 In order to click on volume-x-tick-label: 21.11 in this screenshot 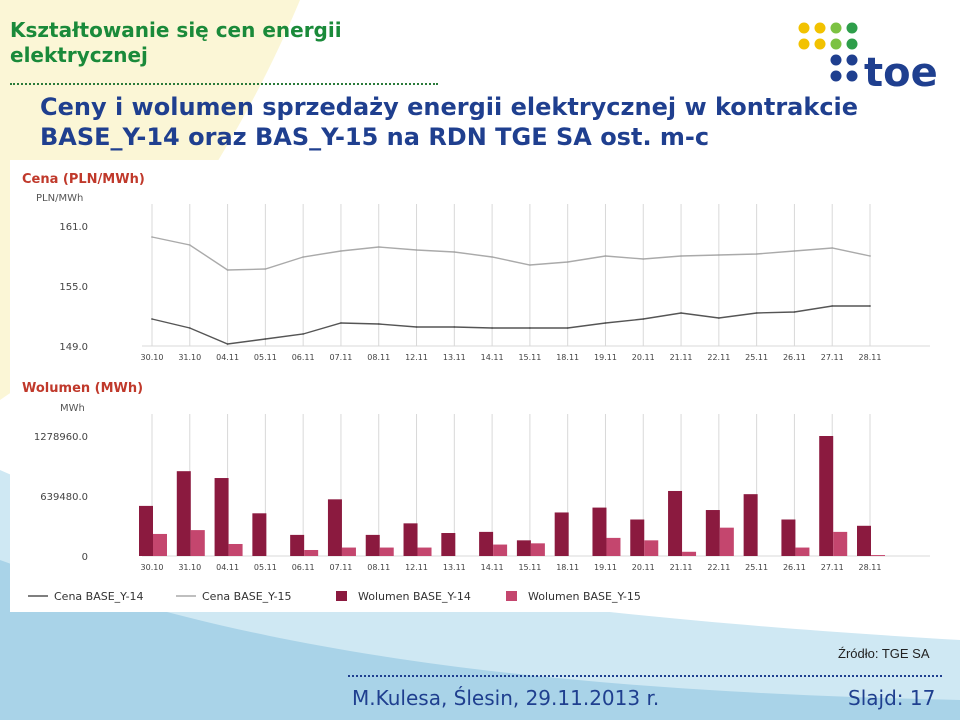, I will do `click(681, 567)`.